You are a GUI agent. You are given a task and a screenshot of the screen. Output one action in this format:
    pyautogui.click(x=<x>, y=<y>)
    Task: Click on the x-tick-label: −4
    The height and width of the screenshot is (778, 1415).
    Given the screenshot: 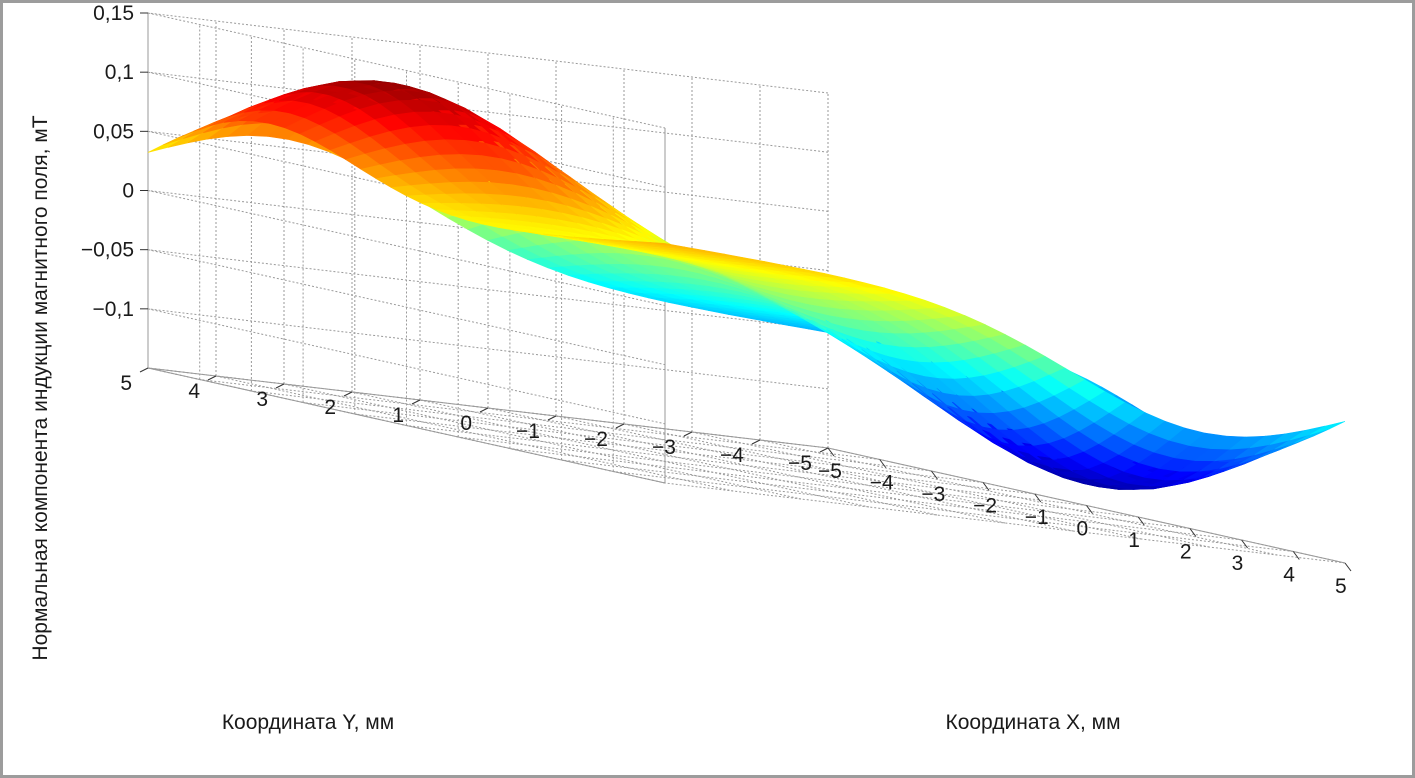 What is the action you would take?
    pyautogui.click(x=882, y=483)
    